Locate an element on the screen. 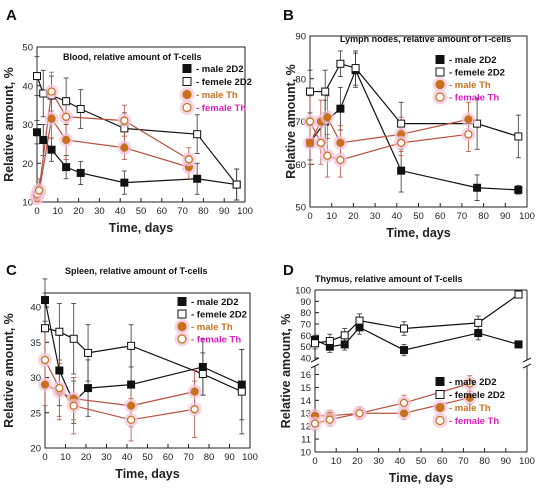 Image resolution: width=550 pixels, height=490 pixels. y-tick-label: 11 is located at coordinates (306, 440).